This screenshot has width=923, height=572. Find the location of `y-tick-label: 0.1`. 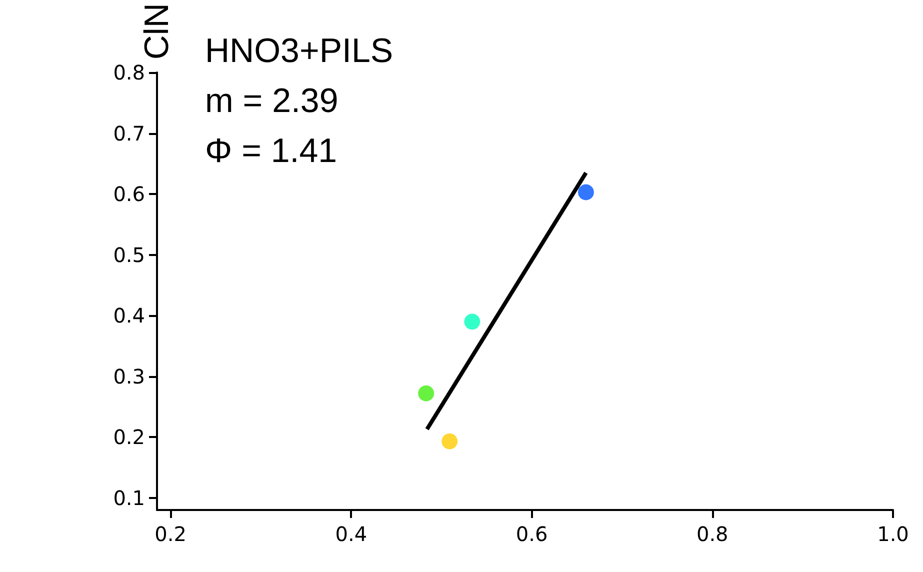

y-tick-label: 0.1 is located at coordinates (129, 498).